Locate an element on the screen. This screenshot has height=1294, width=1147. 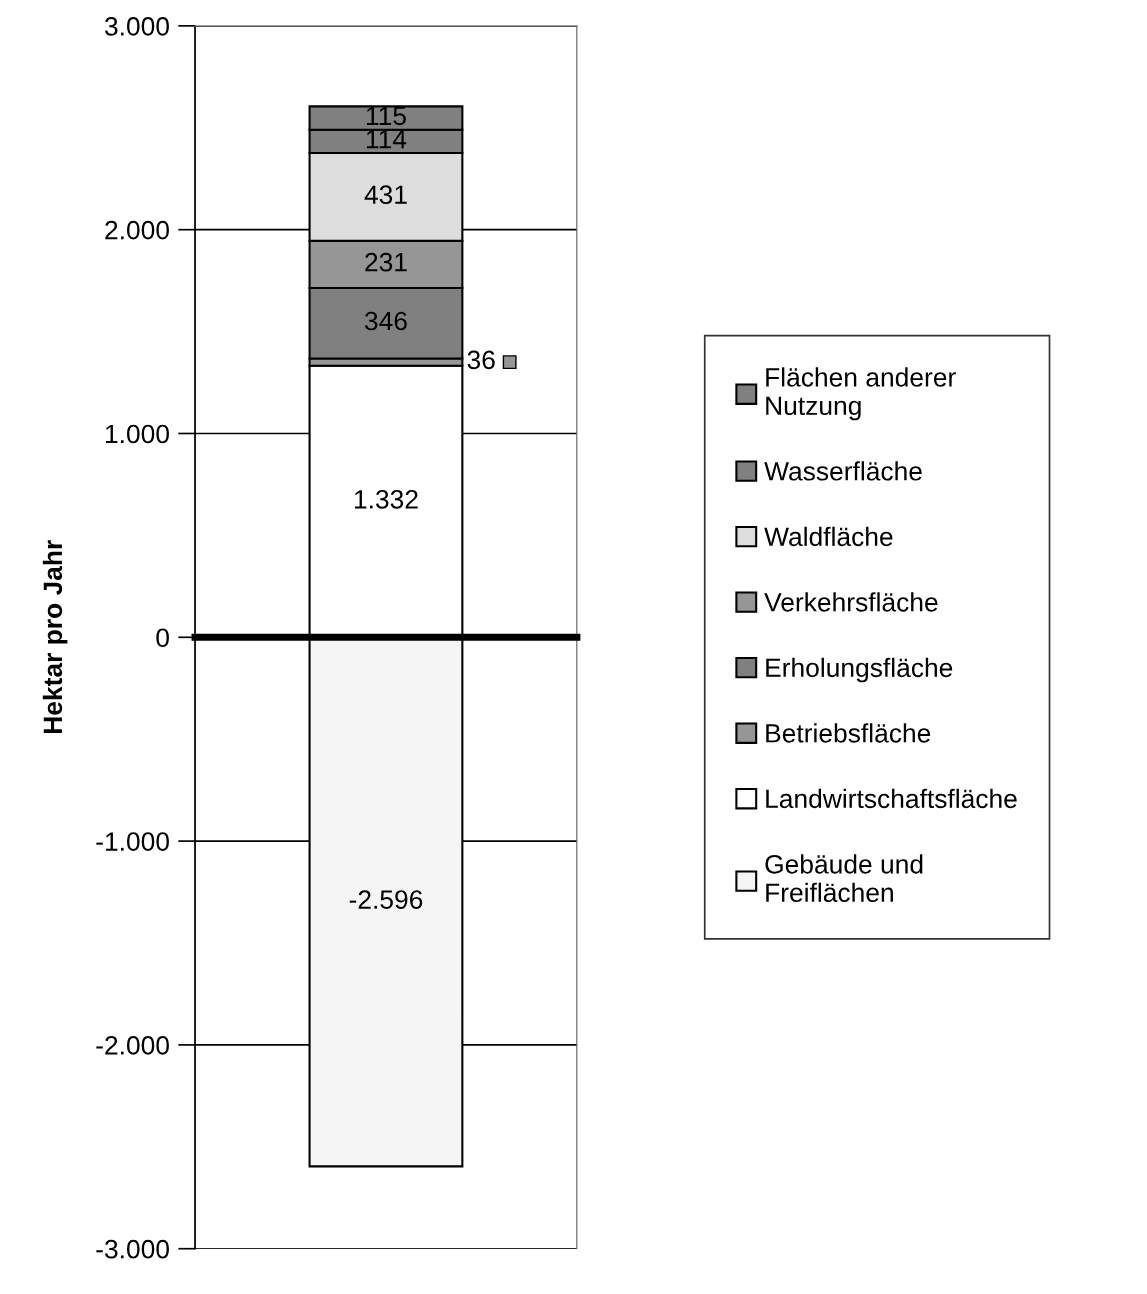
data-label: -2.596 is located at coordinates (386, 899).